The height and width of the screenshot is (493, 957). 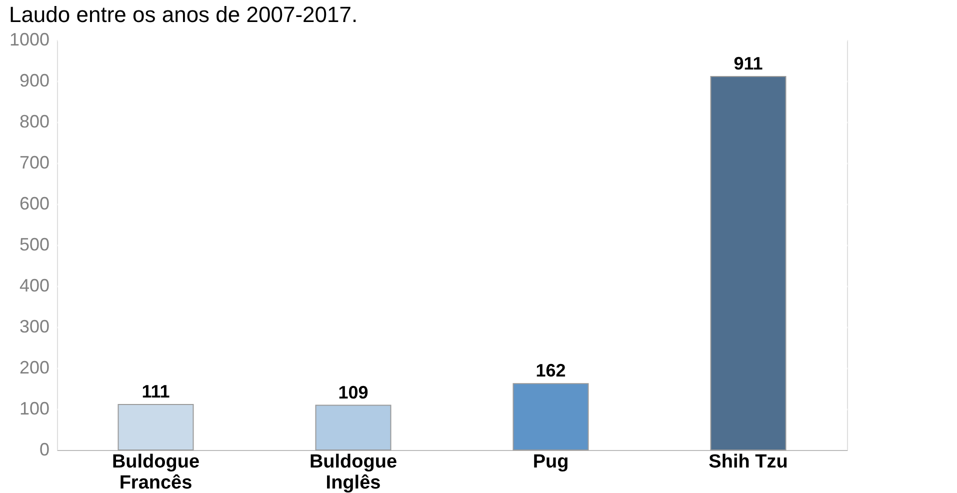 What do you see at coordinates (34, 408) in the screenshot?
I see `y-tick-label: 100` at bounding box center [34, 408].